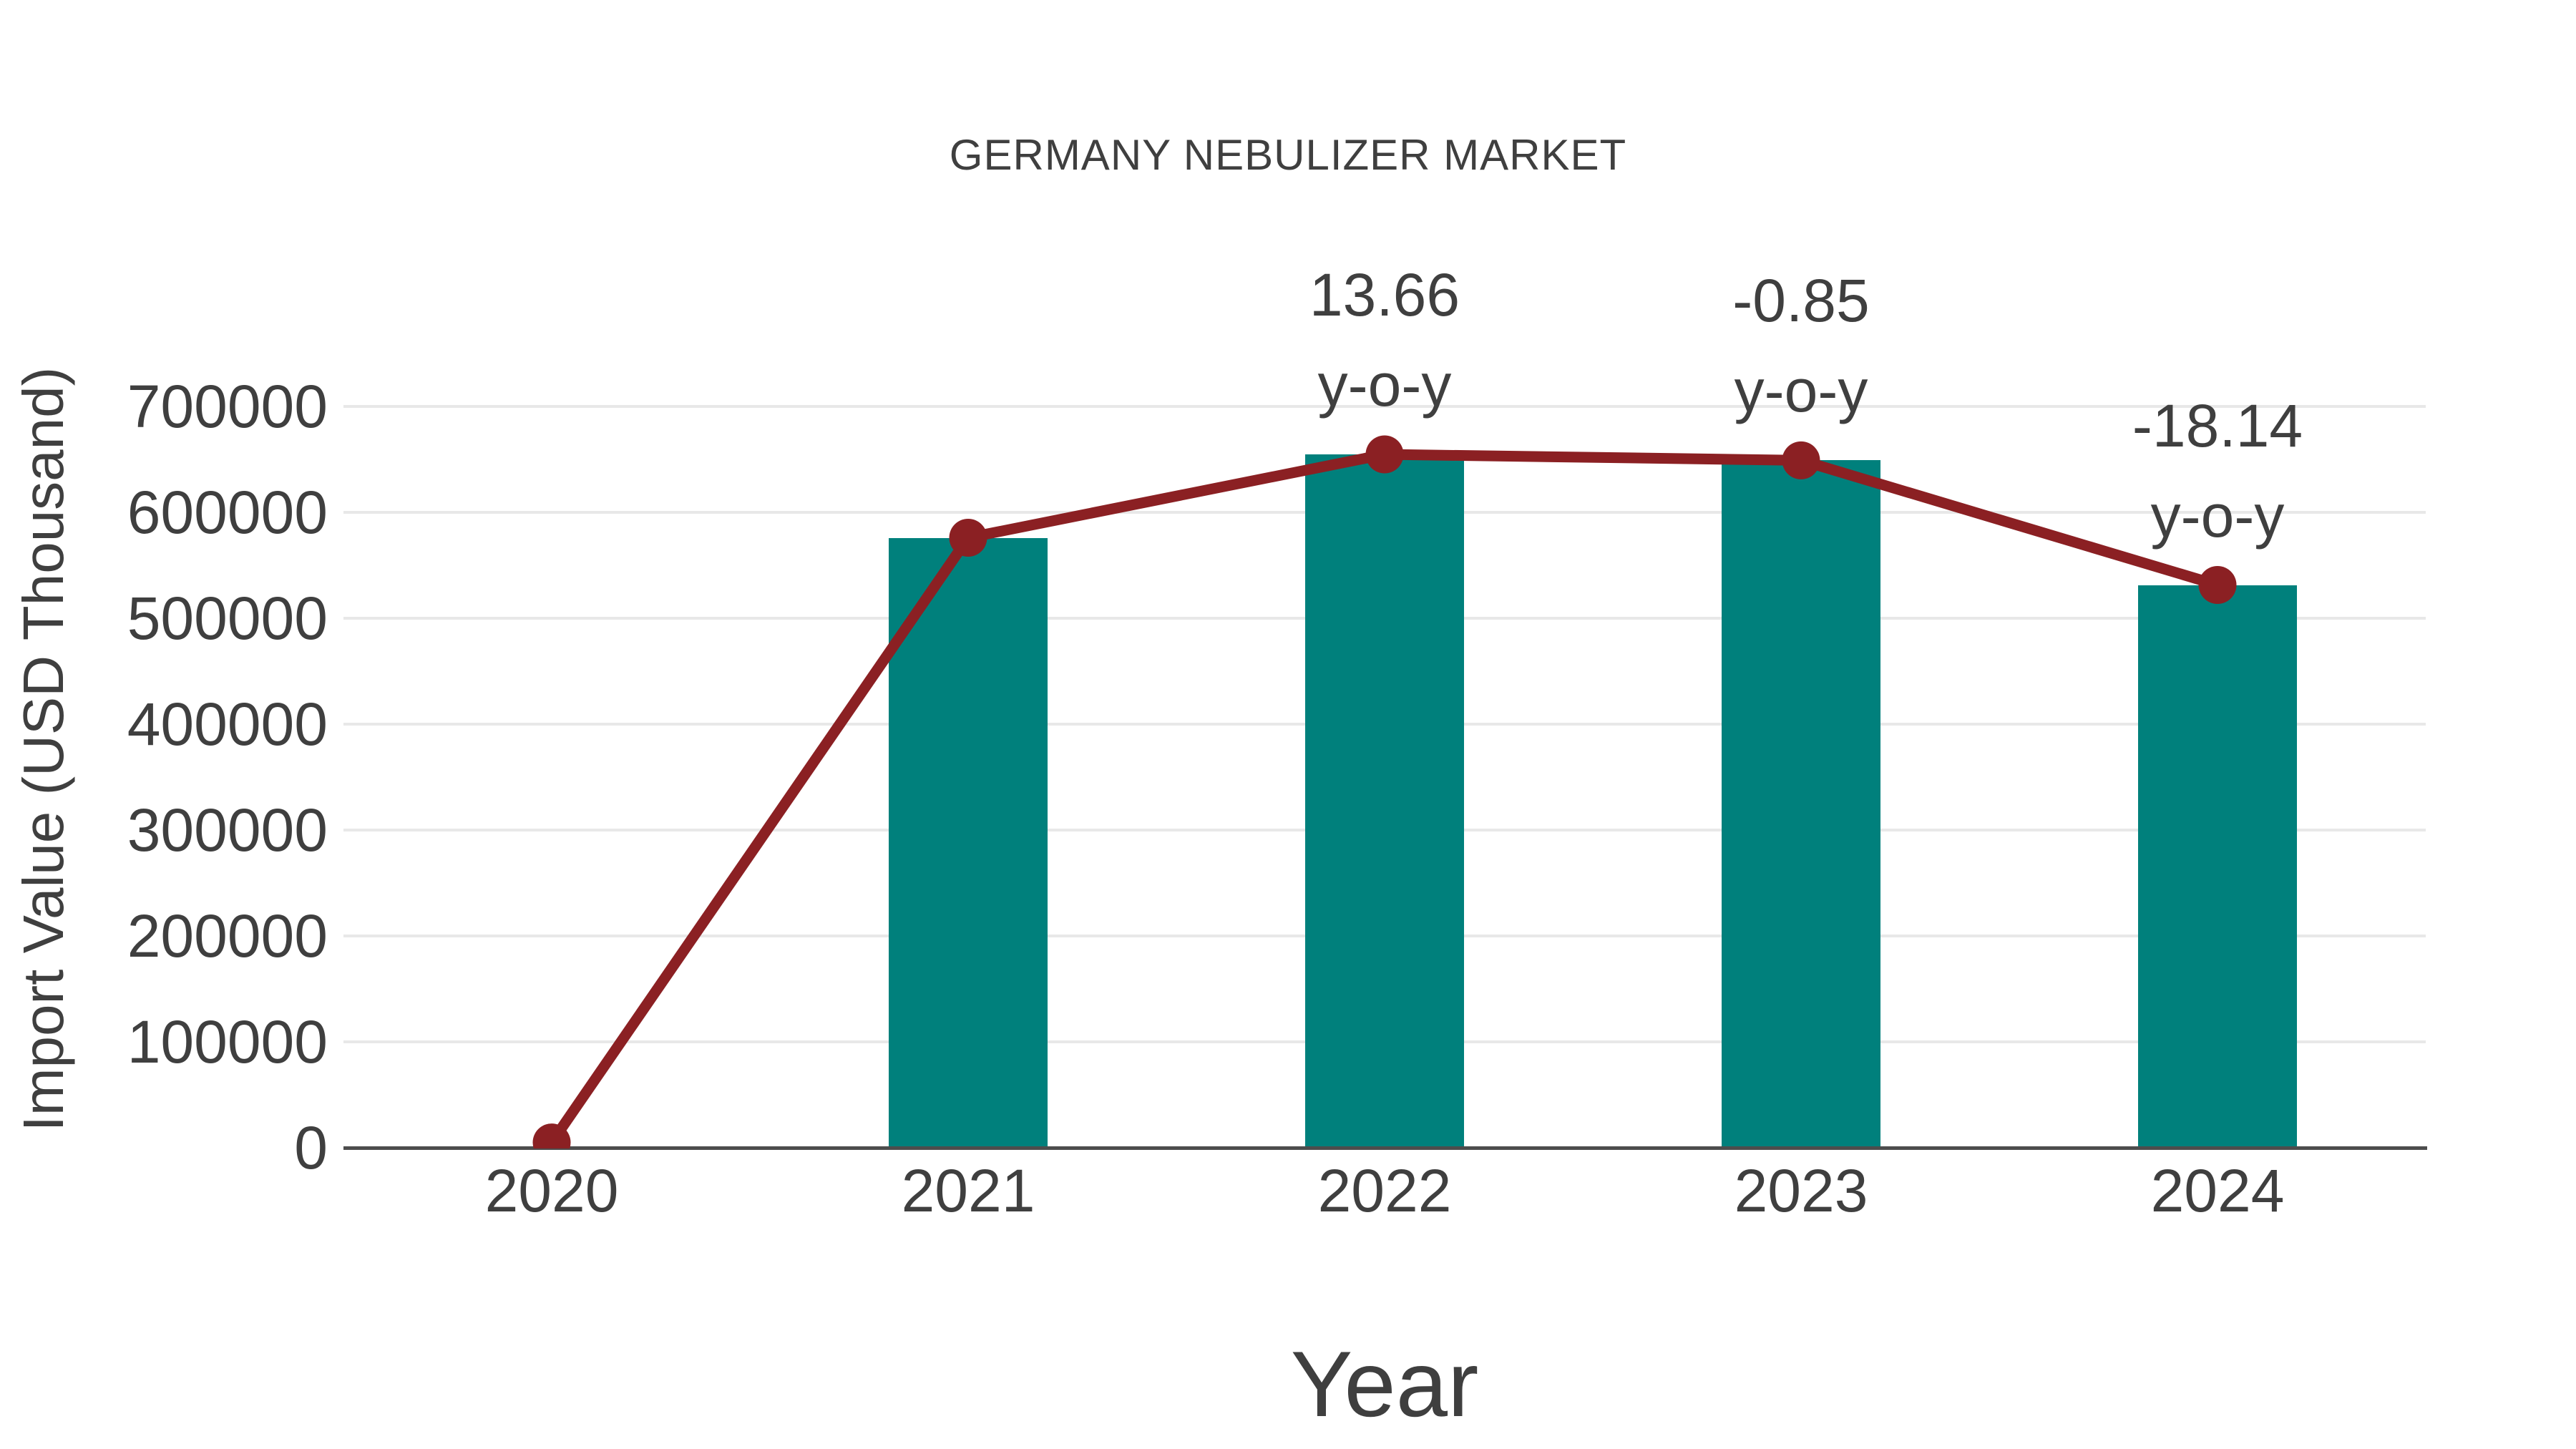 Image resolution: width=2576 pixels, height=1449 pixels. What do you see at coordinates (2217, 1190) in the screenshot?
I see `x-tick-label-2024: 2024` at bounding box center [2217, 1190].